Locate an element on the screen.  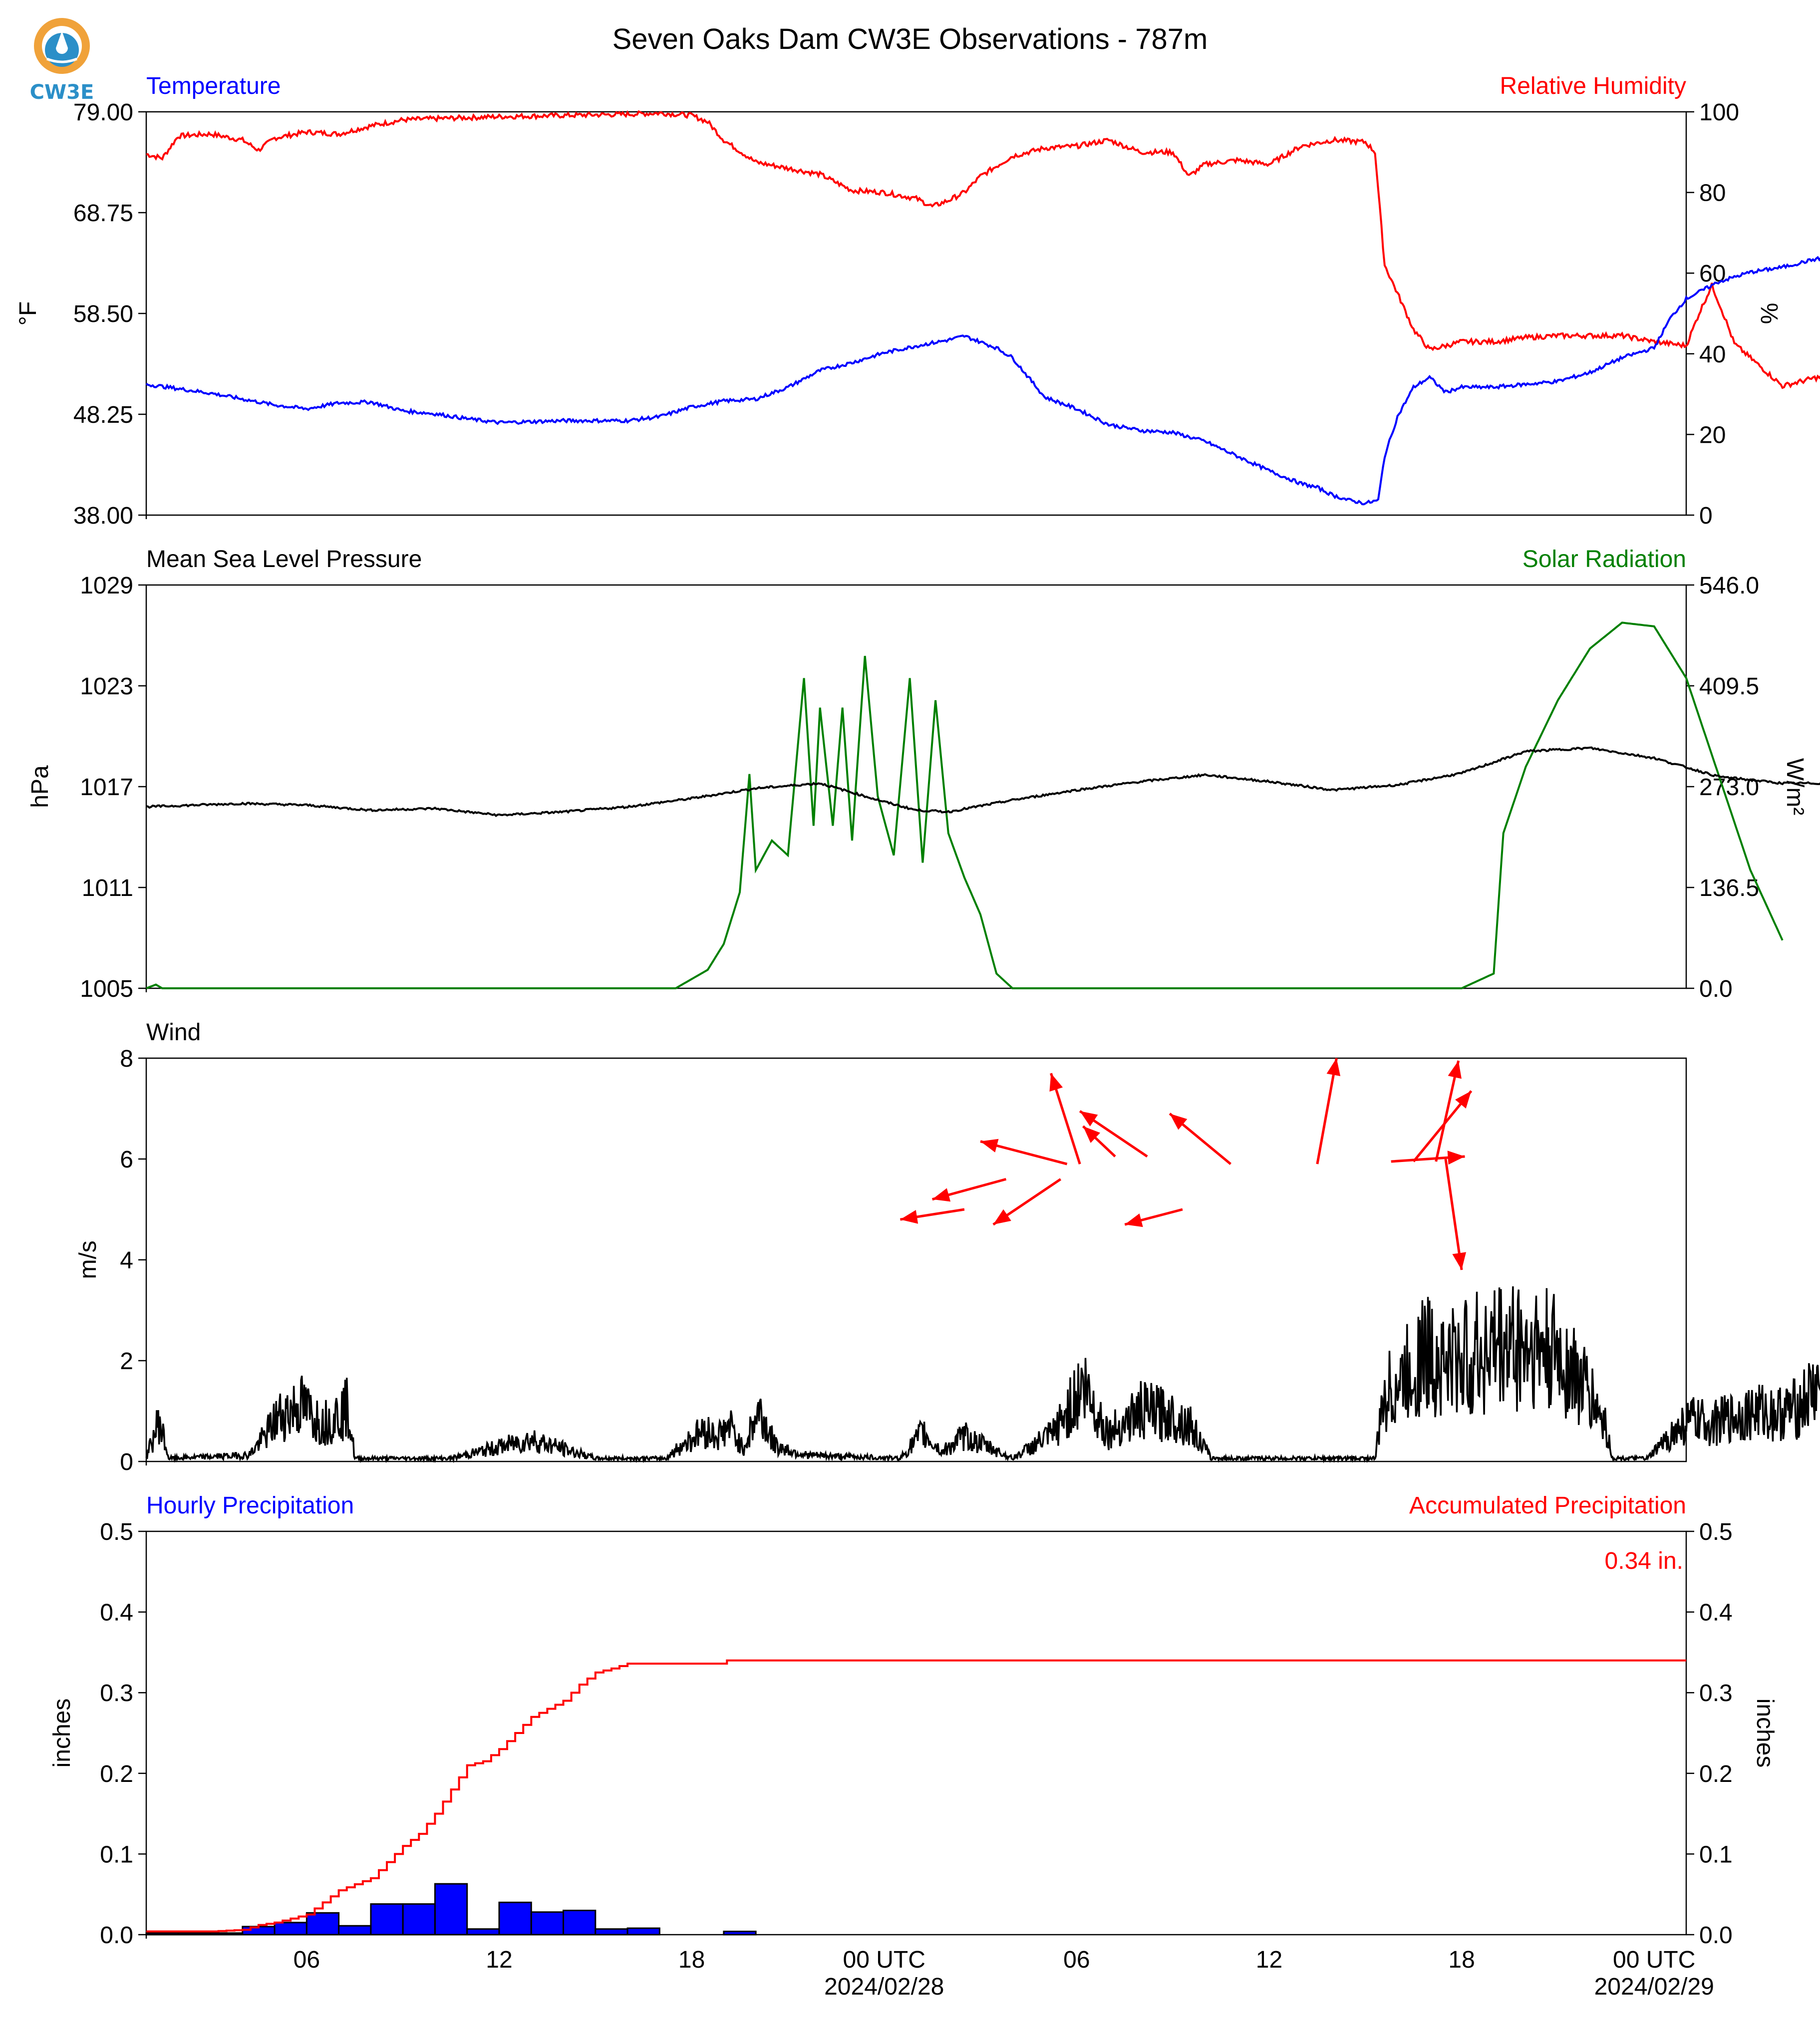
y-tick-label-left: 8 is located at coordinates (126, 1059).